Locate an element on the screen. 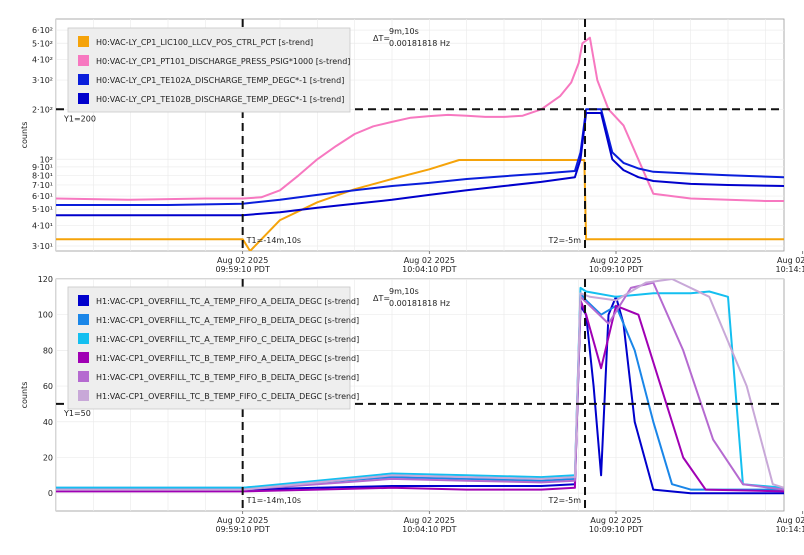  y-tick-label: 4·10¹ is located at coordinates (42, 225).